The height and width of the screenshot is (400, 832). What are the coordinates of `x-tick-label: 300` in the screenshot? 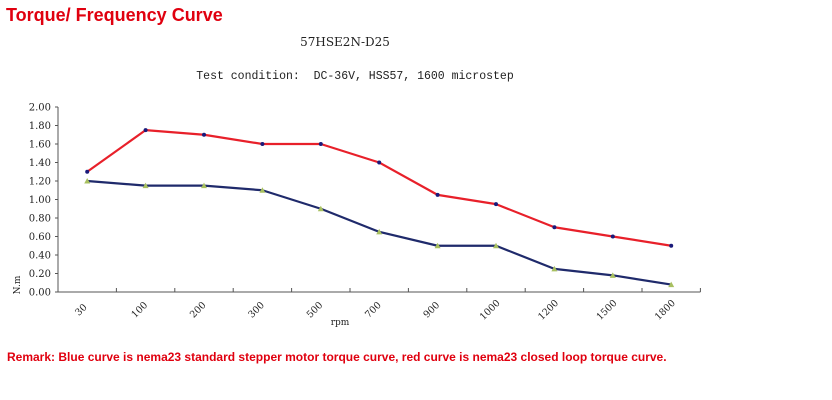 It's located at (256, 310).